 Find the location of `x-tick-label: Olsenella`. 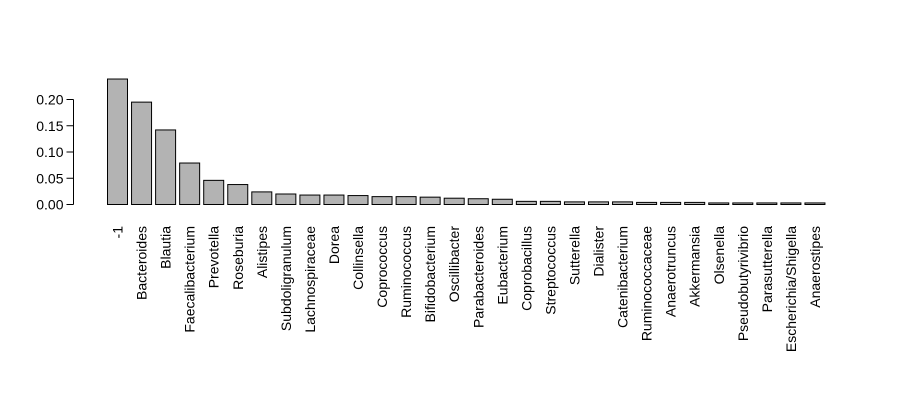

x-tick-label: Olsenella is located at coordinates (719, 255).